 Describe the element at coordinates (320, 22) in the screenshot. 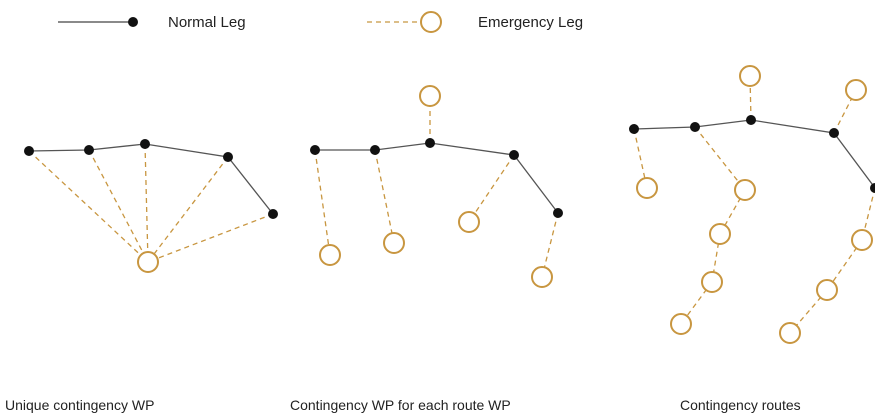

I see `legend: Normal Leg Emergency Leg` at that location.